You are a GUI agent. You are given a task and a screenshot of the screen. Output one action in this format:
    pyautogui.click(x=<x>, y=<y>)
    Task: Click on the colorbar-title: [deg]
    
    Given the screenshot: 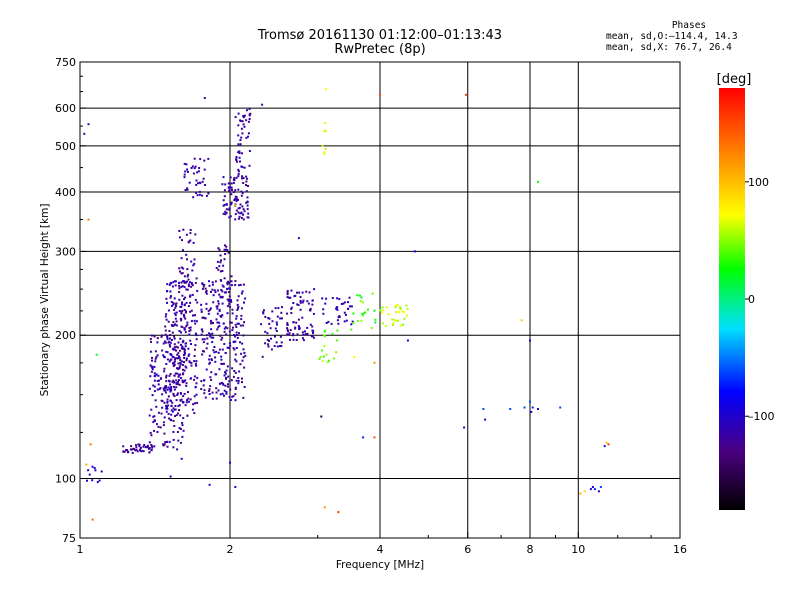 What is the action you would take?
    pyautogui.click(x=734, y=79)
    